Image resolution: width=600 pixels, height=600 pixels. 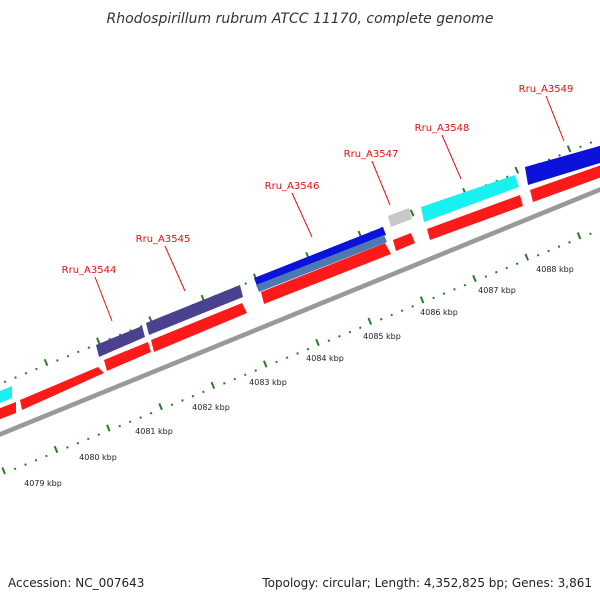 What do you see at coordinates (292, 186) in the screenshot?
I see `gene-label-rru-a3546: Rru_A3546` at bounding box center [292, 186].